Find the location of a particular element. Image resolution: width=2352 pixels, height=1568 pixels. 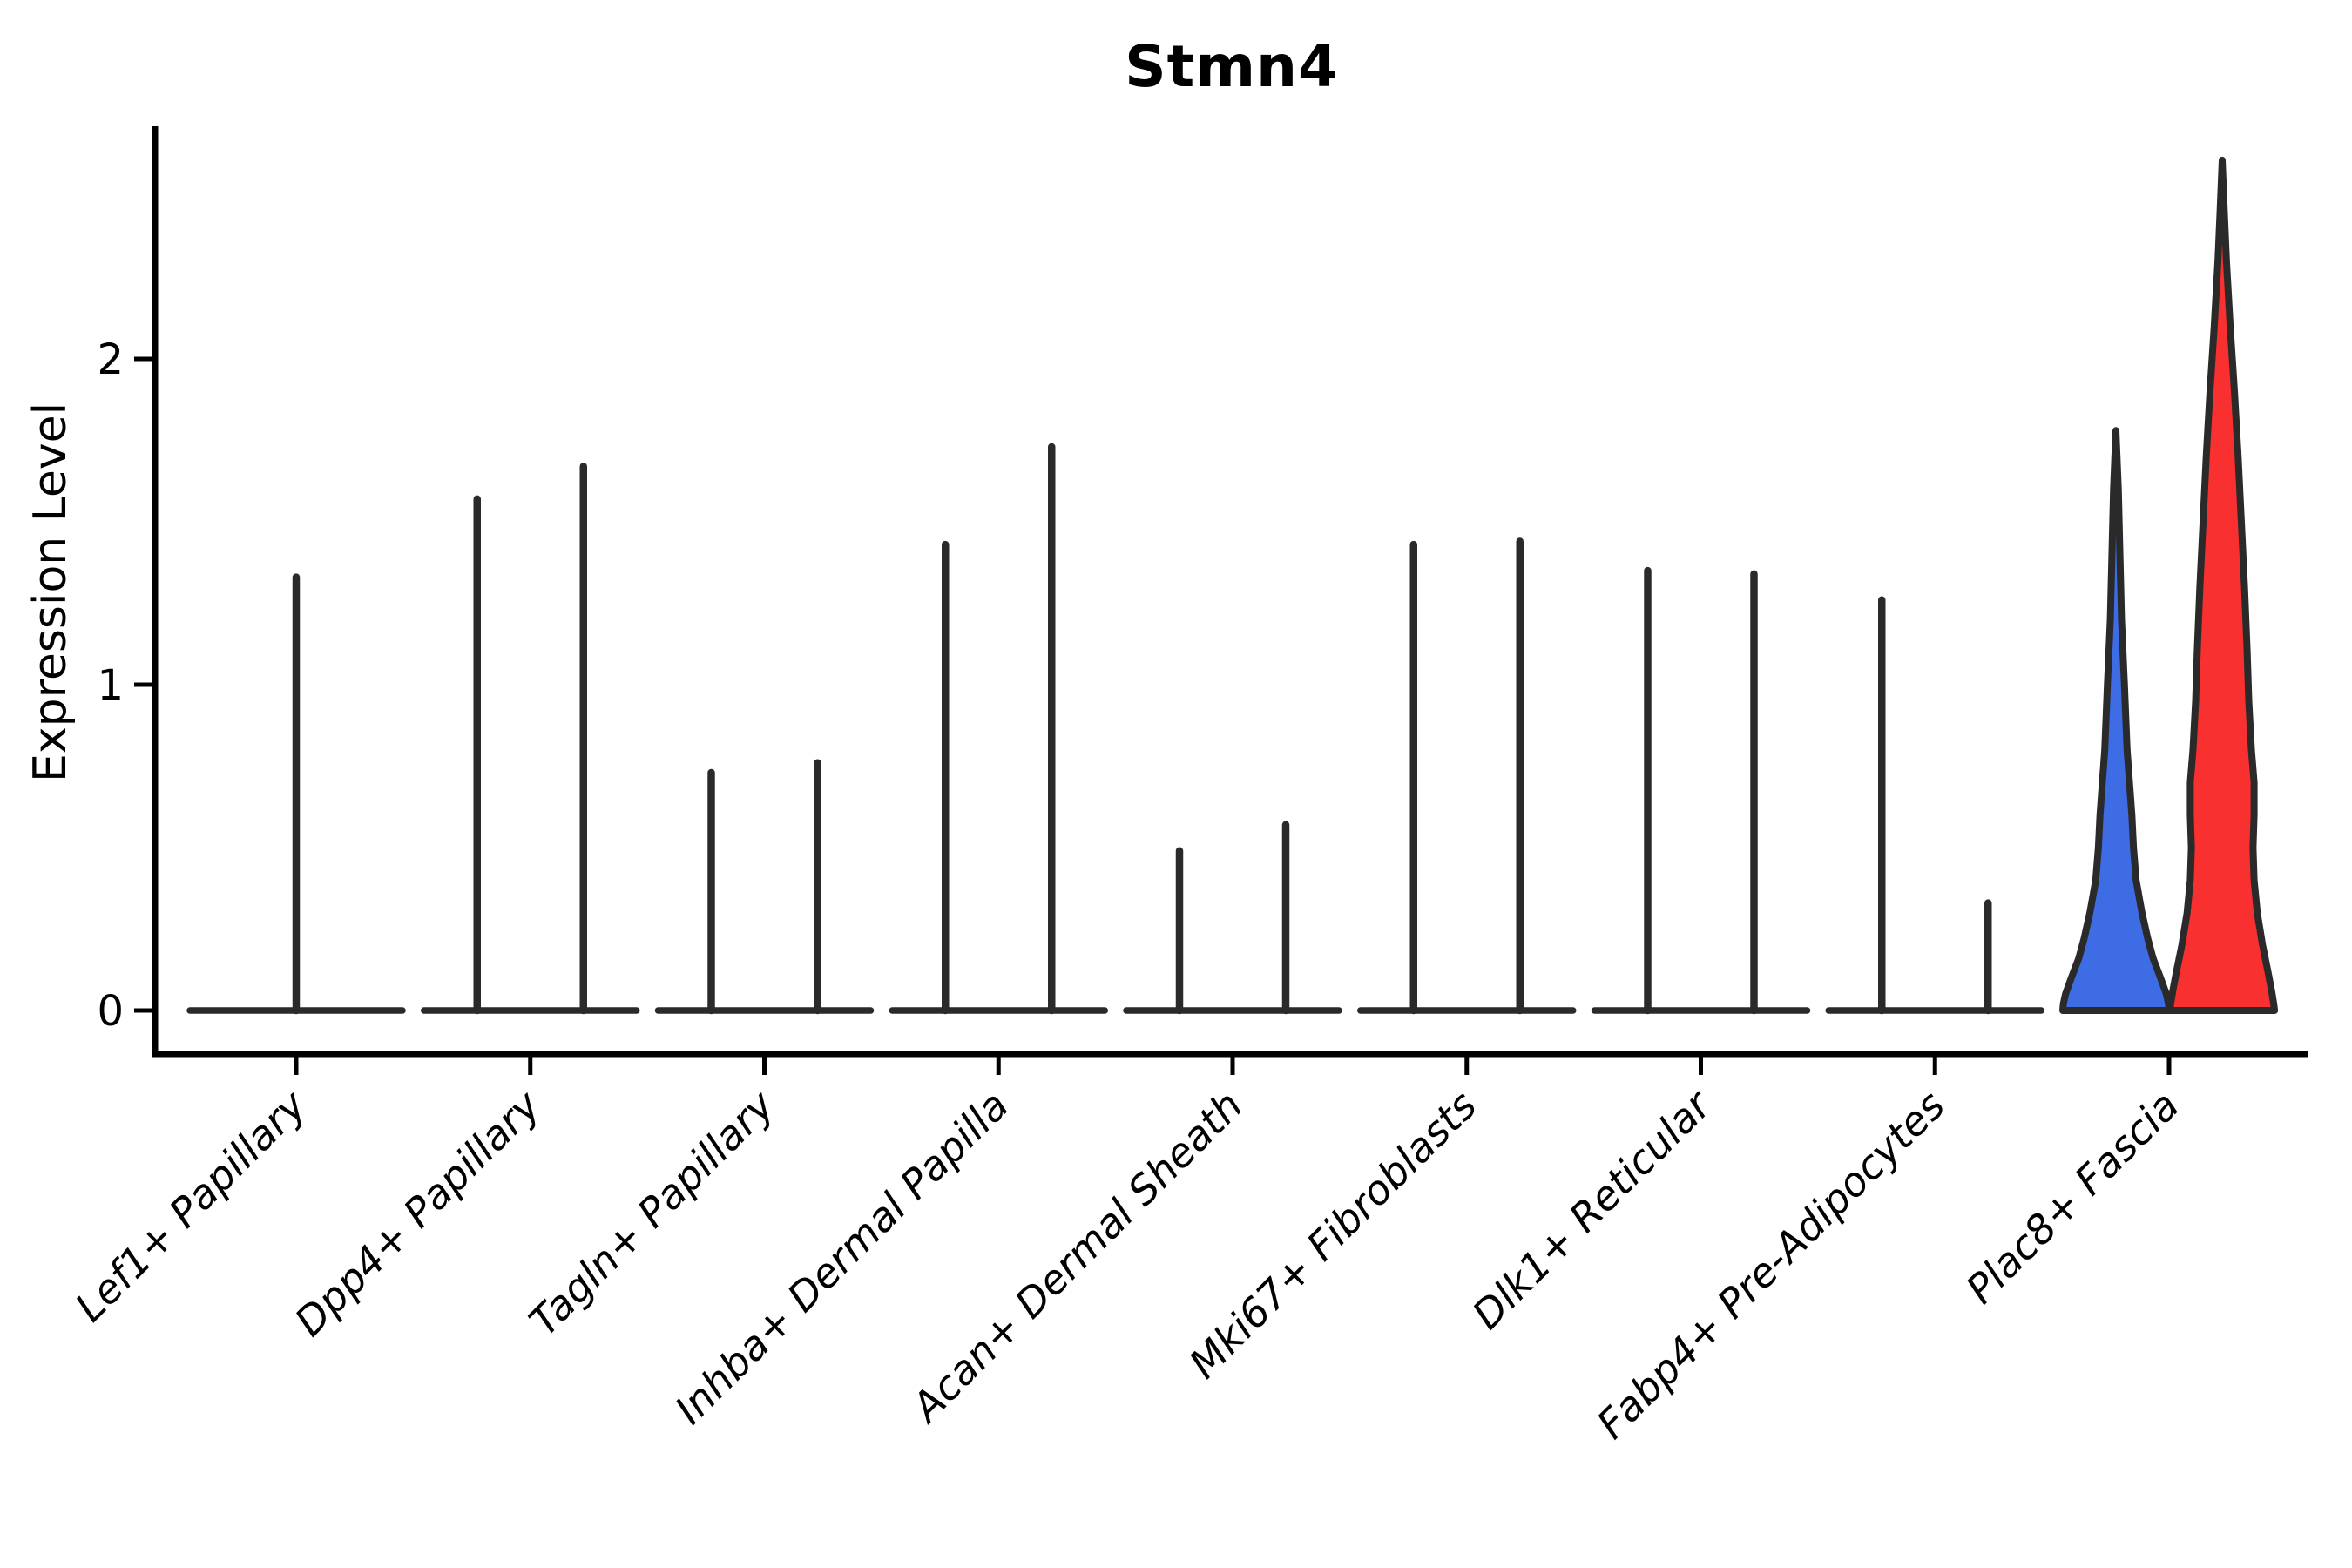

y-tick-label: 1 is located at coordinates (110, 685).